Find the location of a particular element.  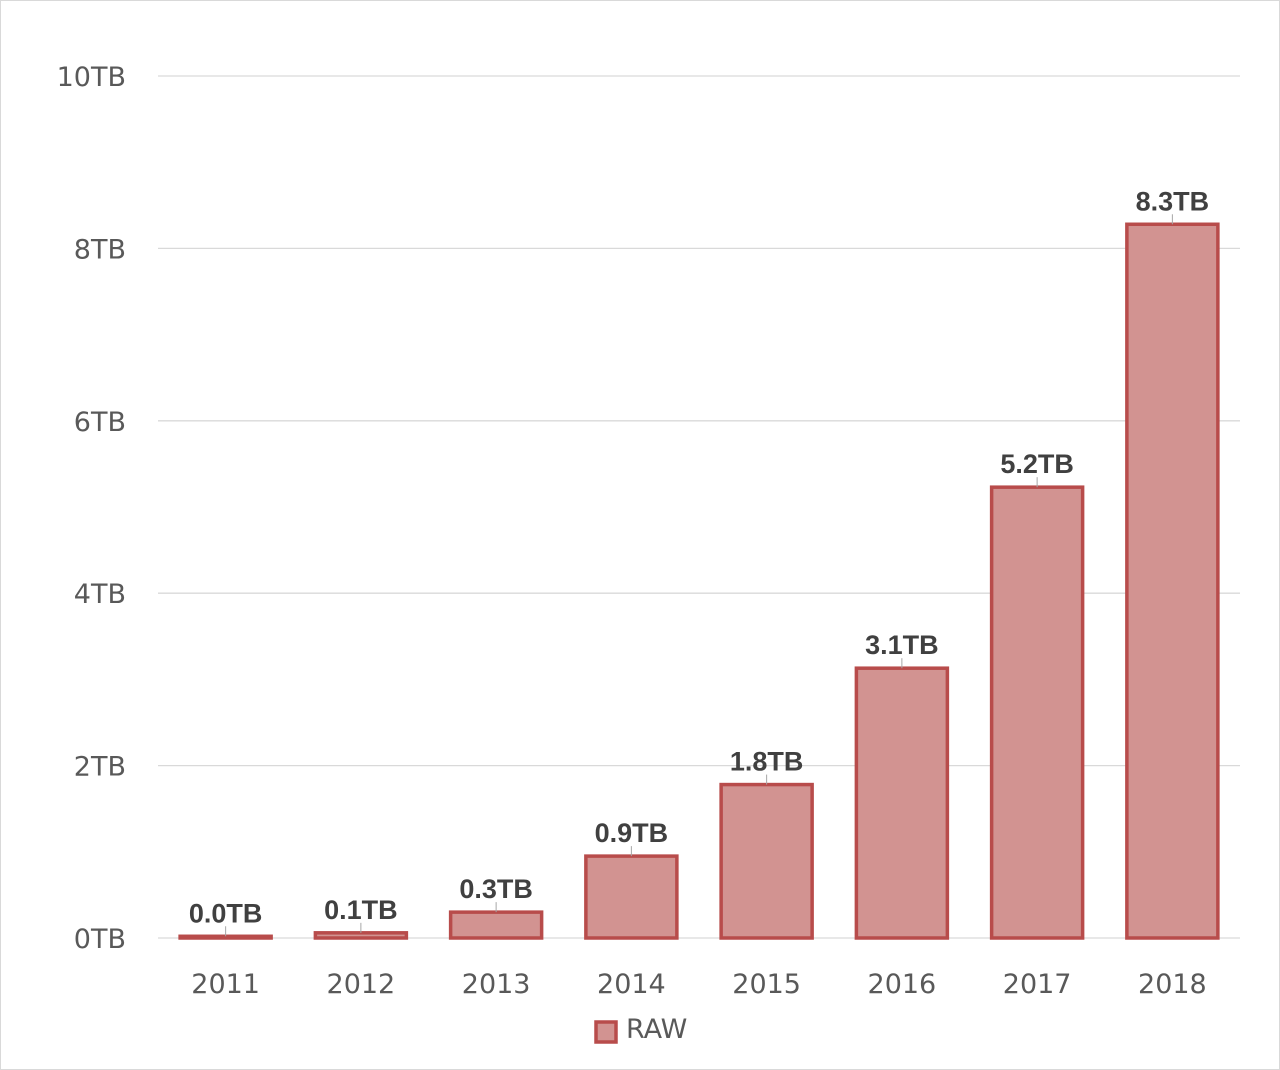

data-label-2014: 0.9TB is located at coordinates (632, 833).